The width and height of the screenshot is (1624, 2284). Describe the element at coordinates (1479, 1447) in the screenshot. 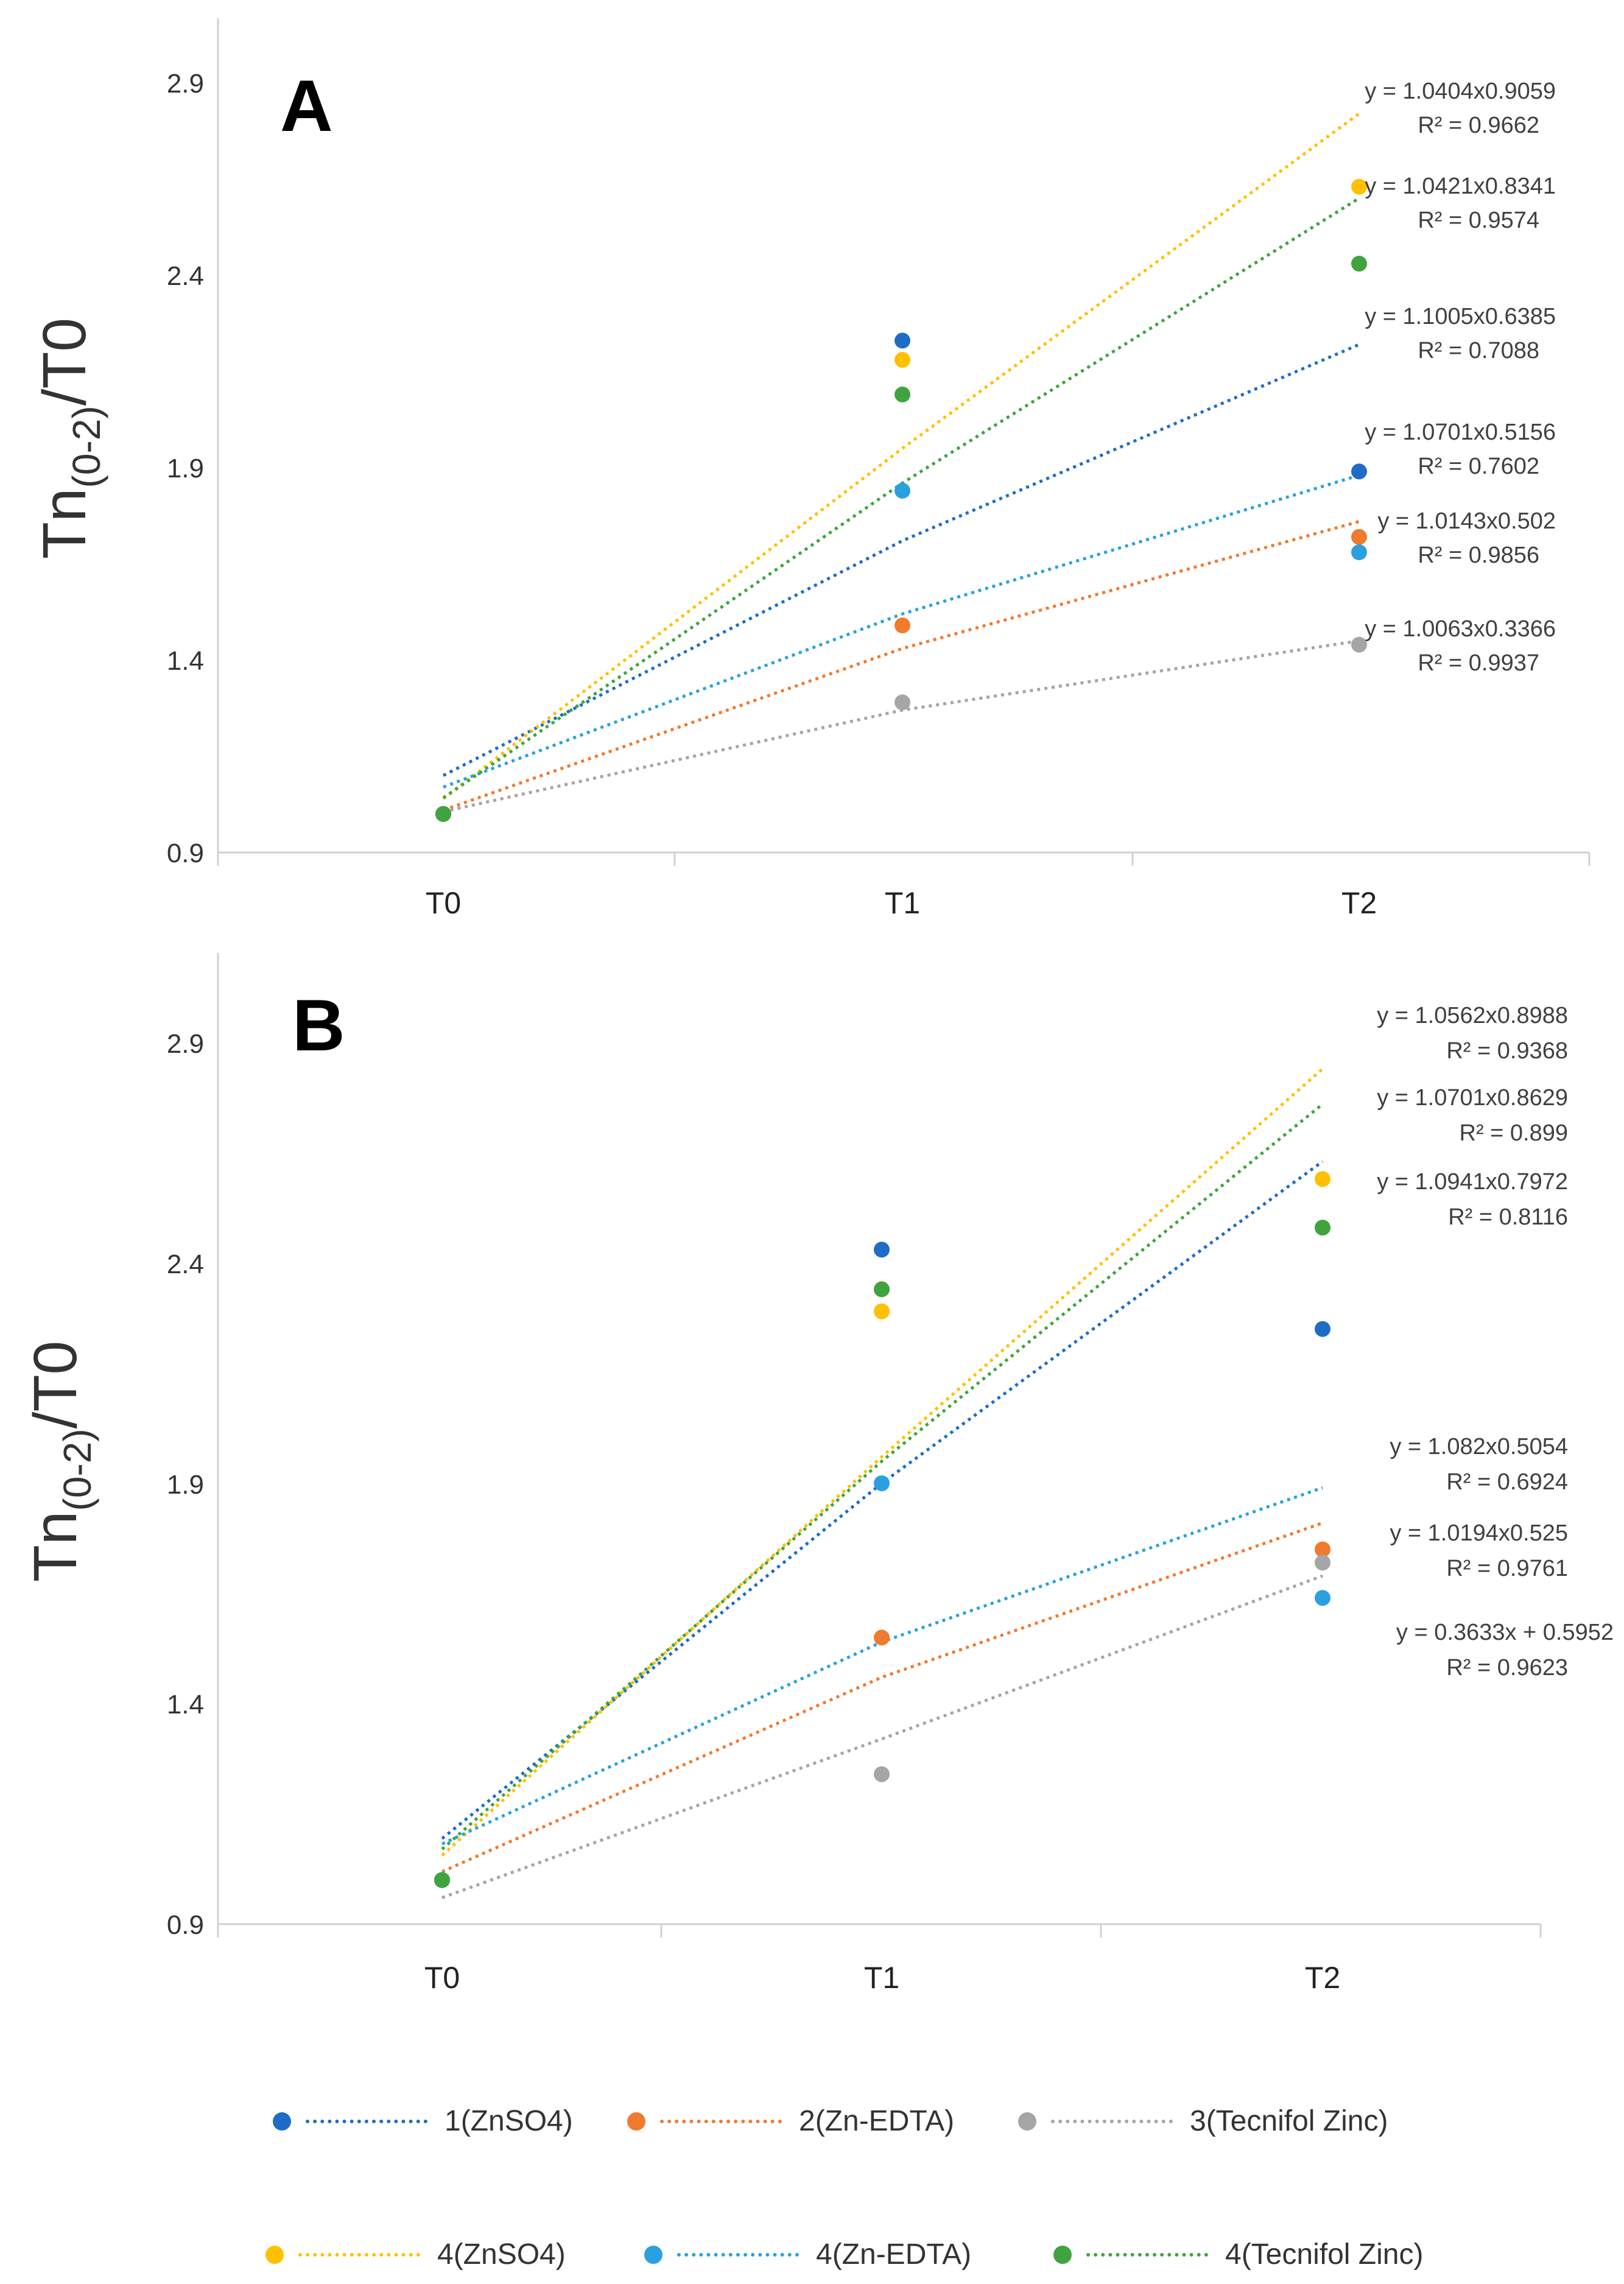

I see `trendline-equation: y = 1.082x0.5054` at that location.